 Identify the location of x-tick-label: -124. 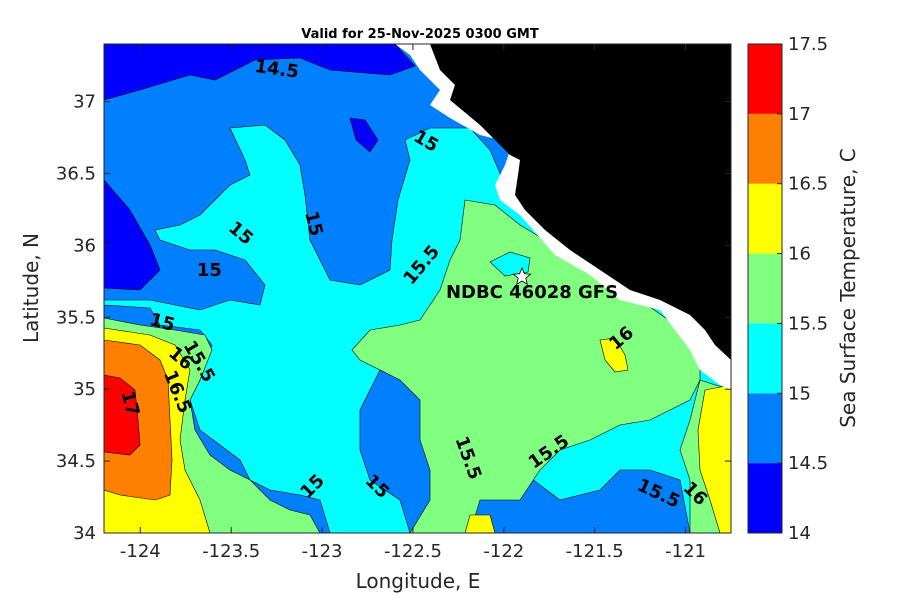
(140, 551).